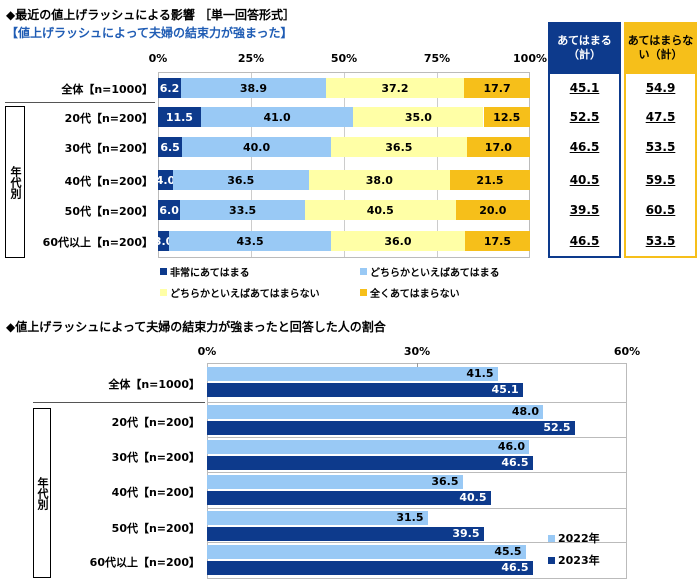 This screenshot has width=700, height=587. Describe the element at coordinates (170, 147) in the screenshot. I see `bar-segment: 6.5` at that location.